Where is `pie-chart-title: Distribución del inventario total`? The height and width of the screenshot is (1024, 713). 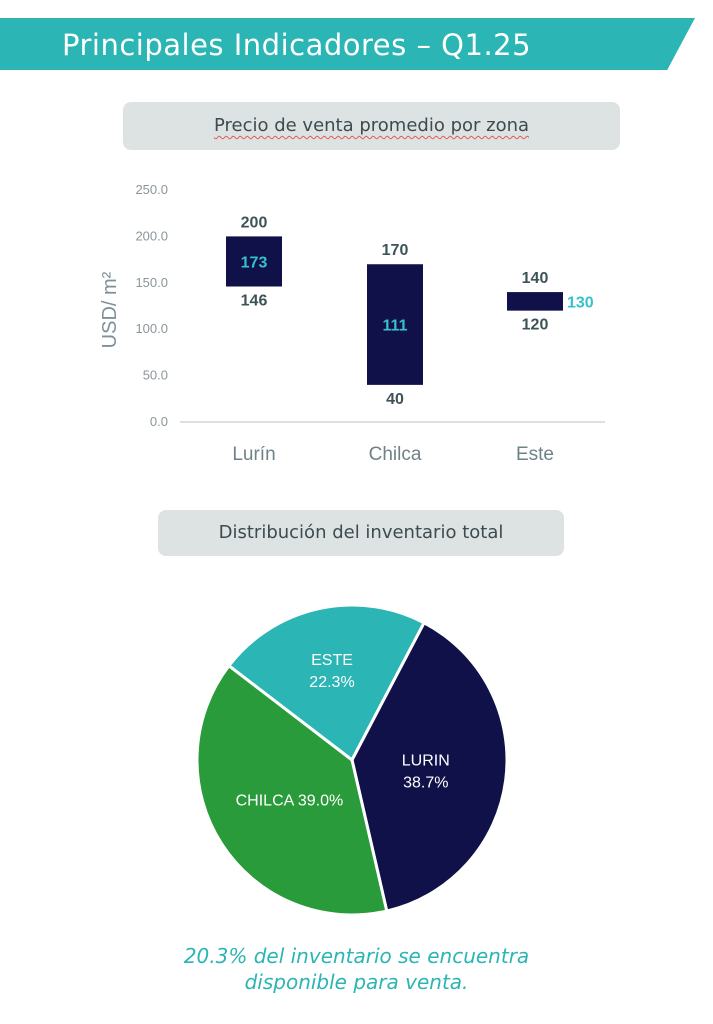
pie-chart-title: Distribución del inventario total is located at coordinates (361, 532).